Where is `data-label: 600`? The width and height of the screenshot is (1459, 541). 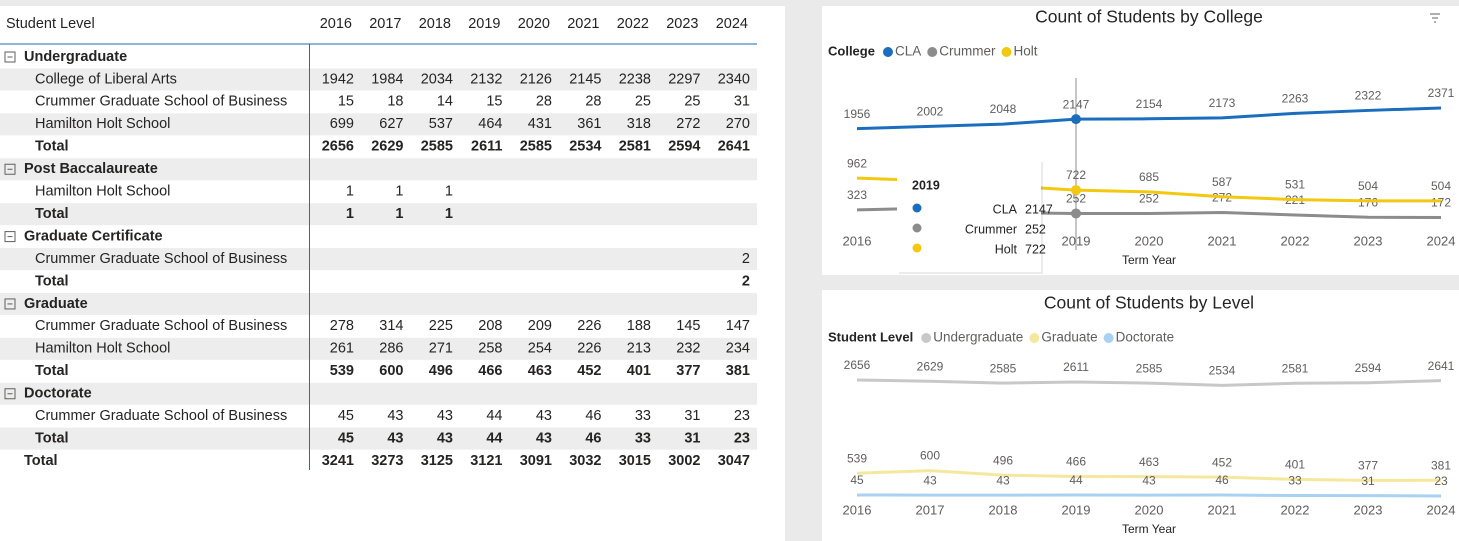 data-label: 600 is located at coordinates (930, 456).